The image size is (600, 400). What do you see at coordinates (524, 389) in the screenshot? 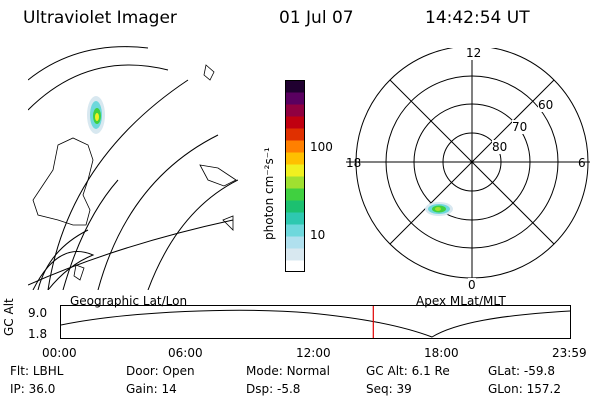
I see `info-glon: GLon: 157.2` at bounding box center [524, 389].